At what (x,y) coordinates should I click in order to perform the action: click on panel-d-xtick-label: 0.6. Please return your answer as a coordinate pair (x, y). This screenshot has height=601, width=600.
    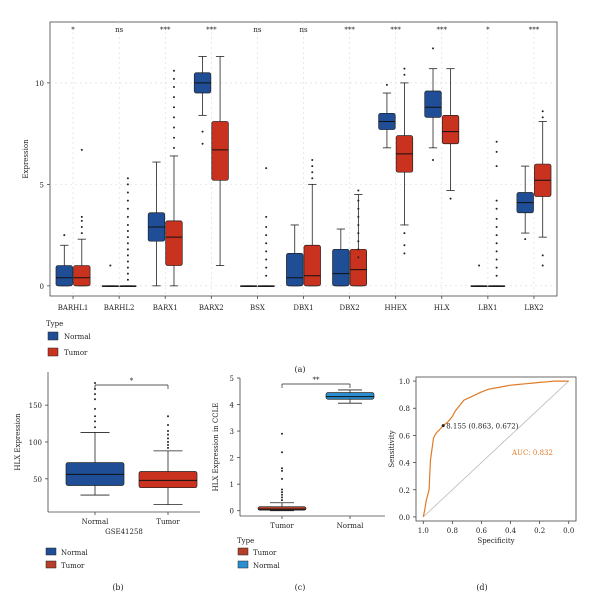
    Looking at the image, I should click on (482, 531).